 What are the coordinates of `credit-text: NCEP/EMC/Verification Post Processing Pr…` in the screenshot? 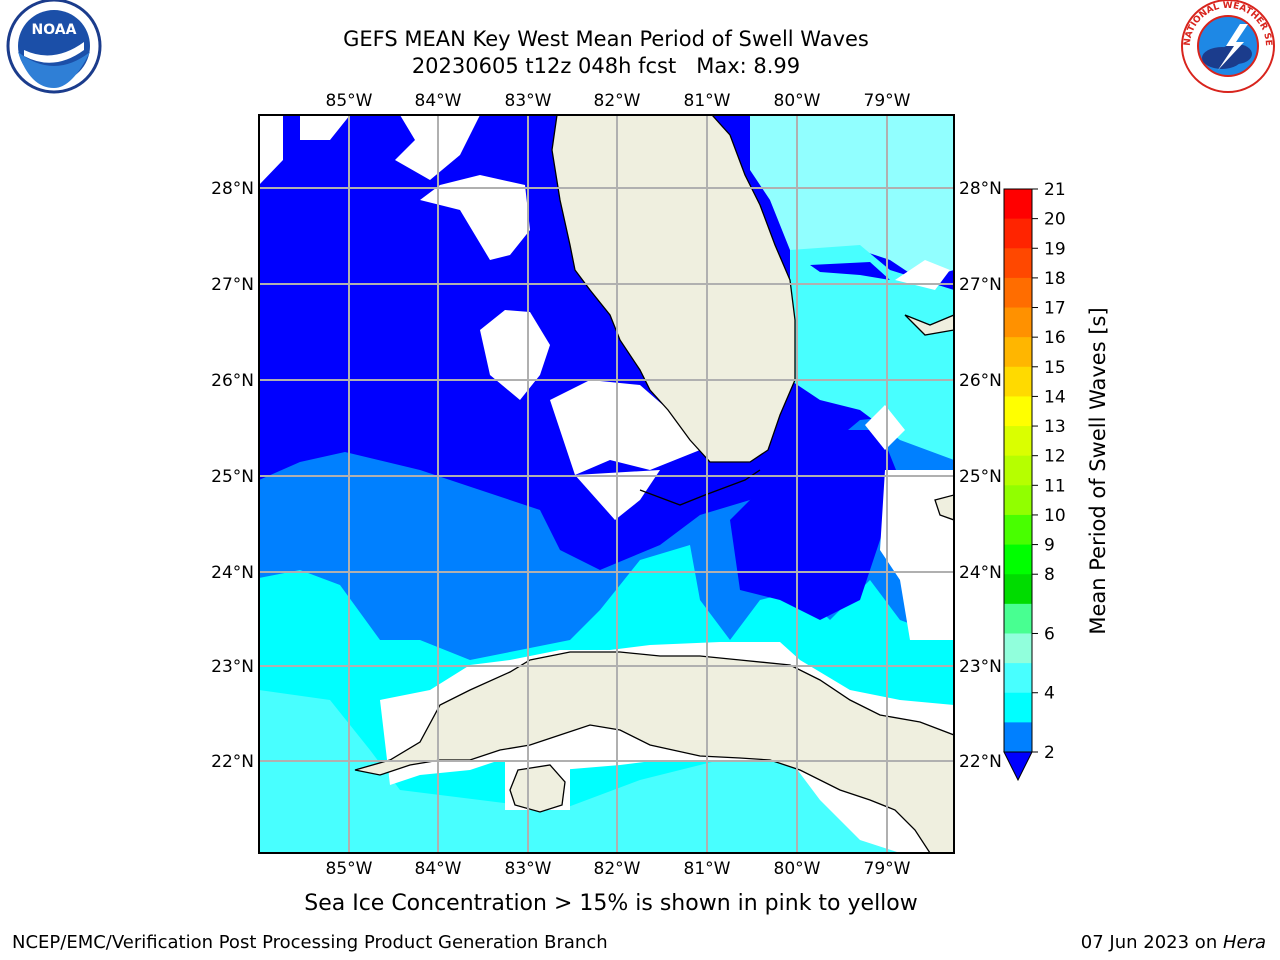 It's located at (310, 942).